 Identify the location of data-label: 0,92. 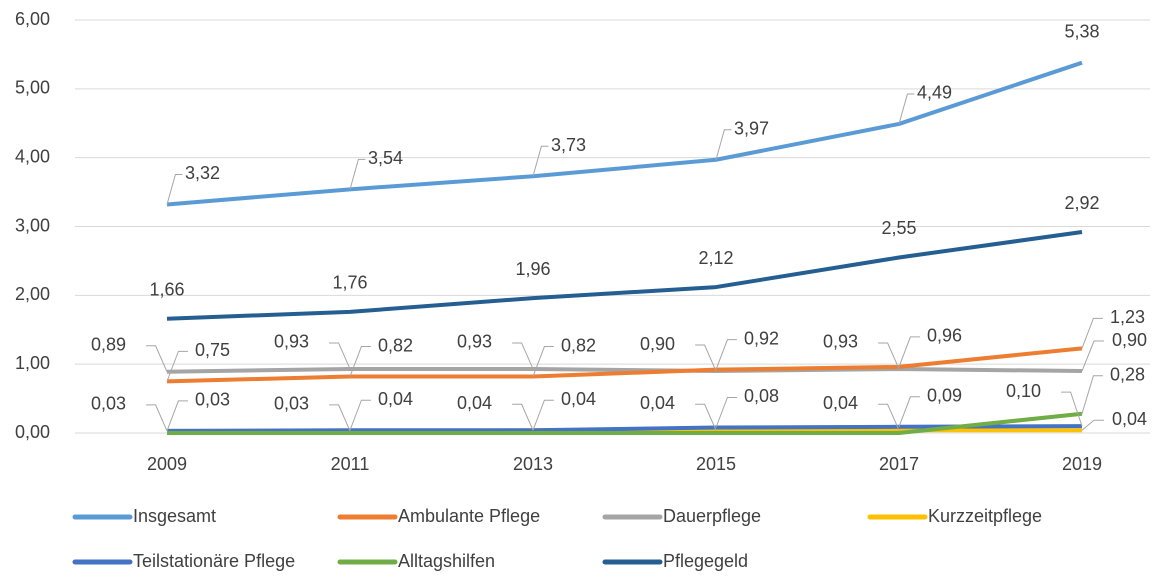
(761, 338).